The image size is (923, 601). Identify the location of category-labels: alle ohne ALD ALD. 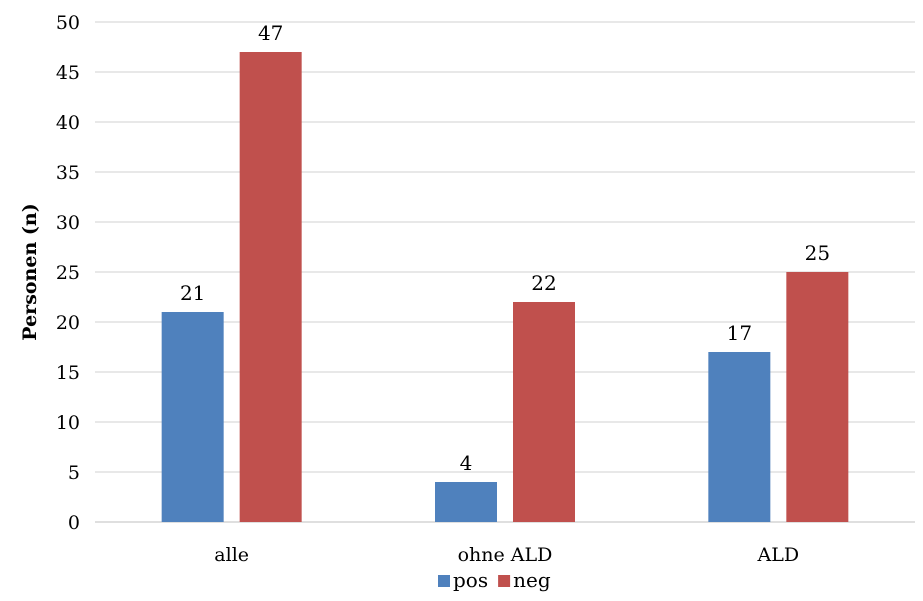
(506, 555).